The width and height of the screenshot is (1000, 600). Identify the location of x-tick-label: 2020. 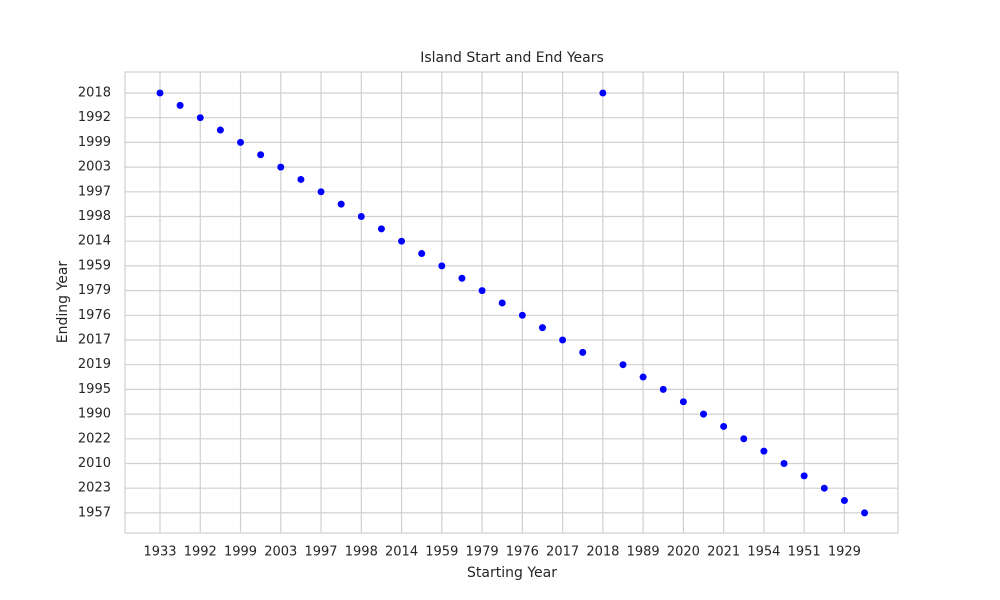
(683, 552).